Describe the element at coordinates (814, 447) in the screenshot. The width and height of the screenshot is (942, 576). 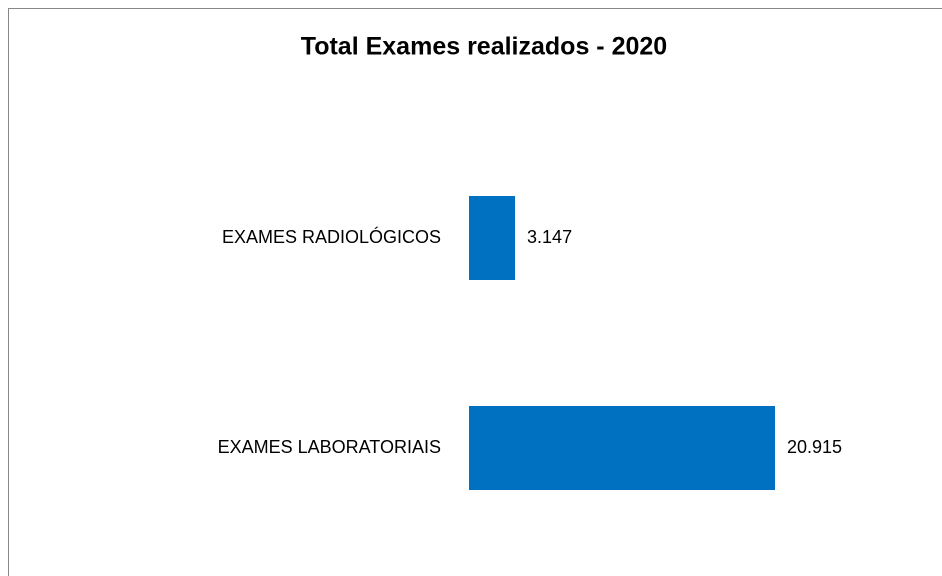
I see `value-label: 20.915` at that location.